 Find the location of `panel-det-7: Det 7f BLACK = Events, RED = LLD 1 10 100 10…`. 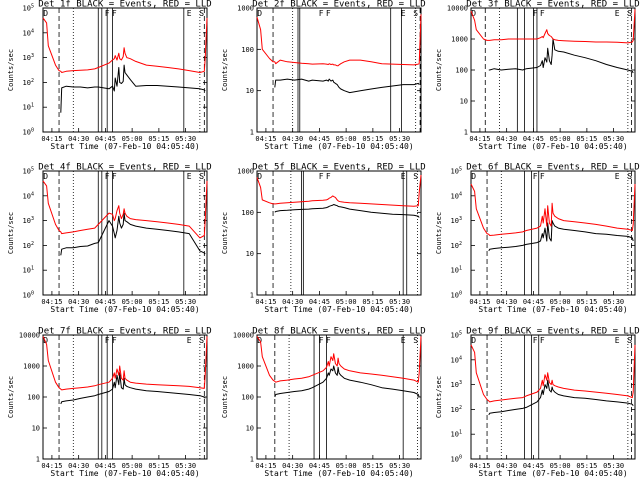

panel-det-7: Det 7f BLACK = Events, RED = LLD 1 10 100 10… is located at coordinates (109, 403).